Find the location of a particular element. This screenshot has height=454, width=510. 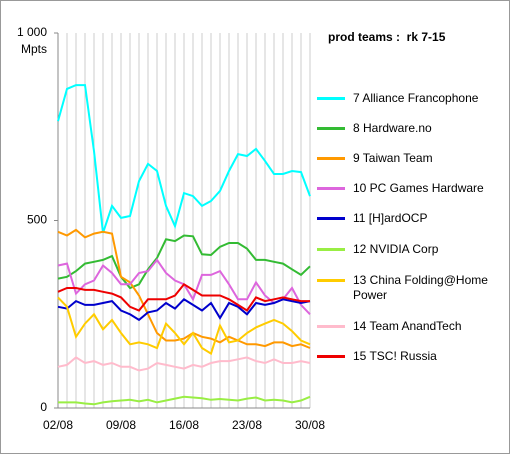

legend-item: 15 TSC! Russia is located at coordinates (412, 356).